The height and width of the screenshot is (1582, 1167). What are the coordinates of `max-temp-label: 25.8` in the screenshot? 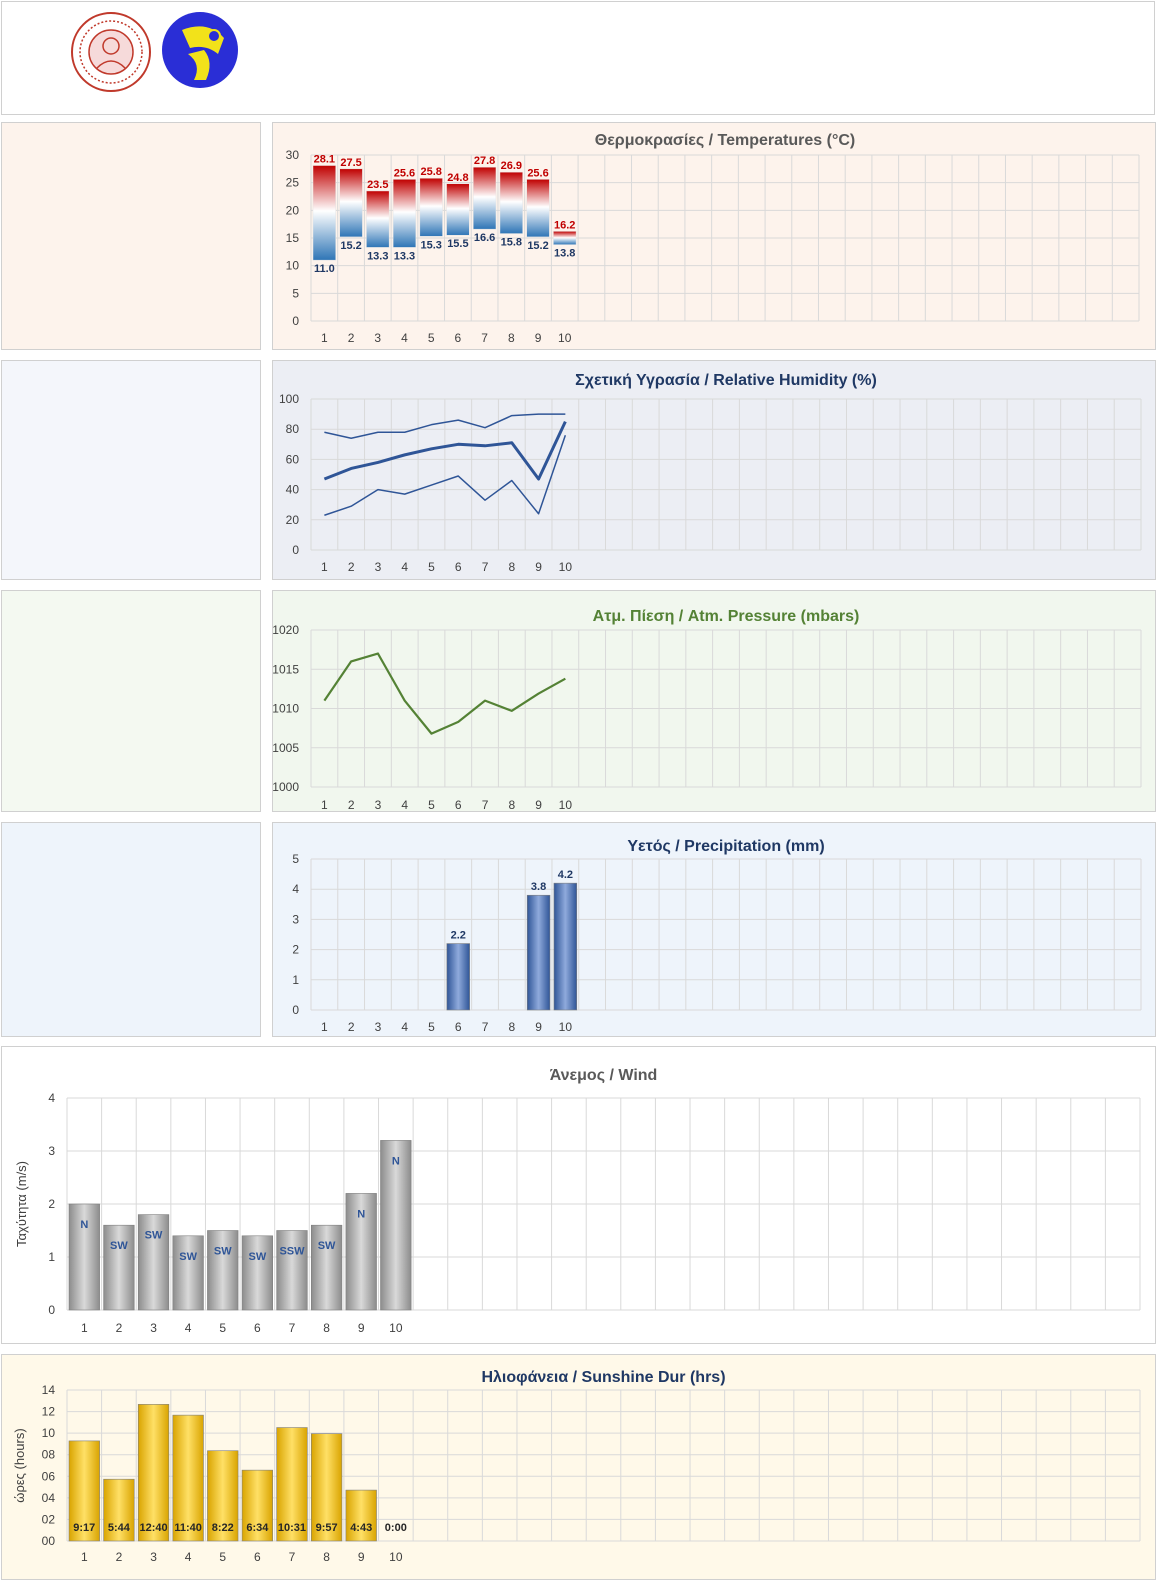 It's located at (430, 172).